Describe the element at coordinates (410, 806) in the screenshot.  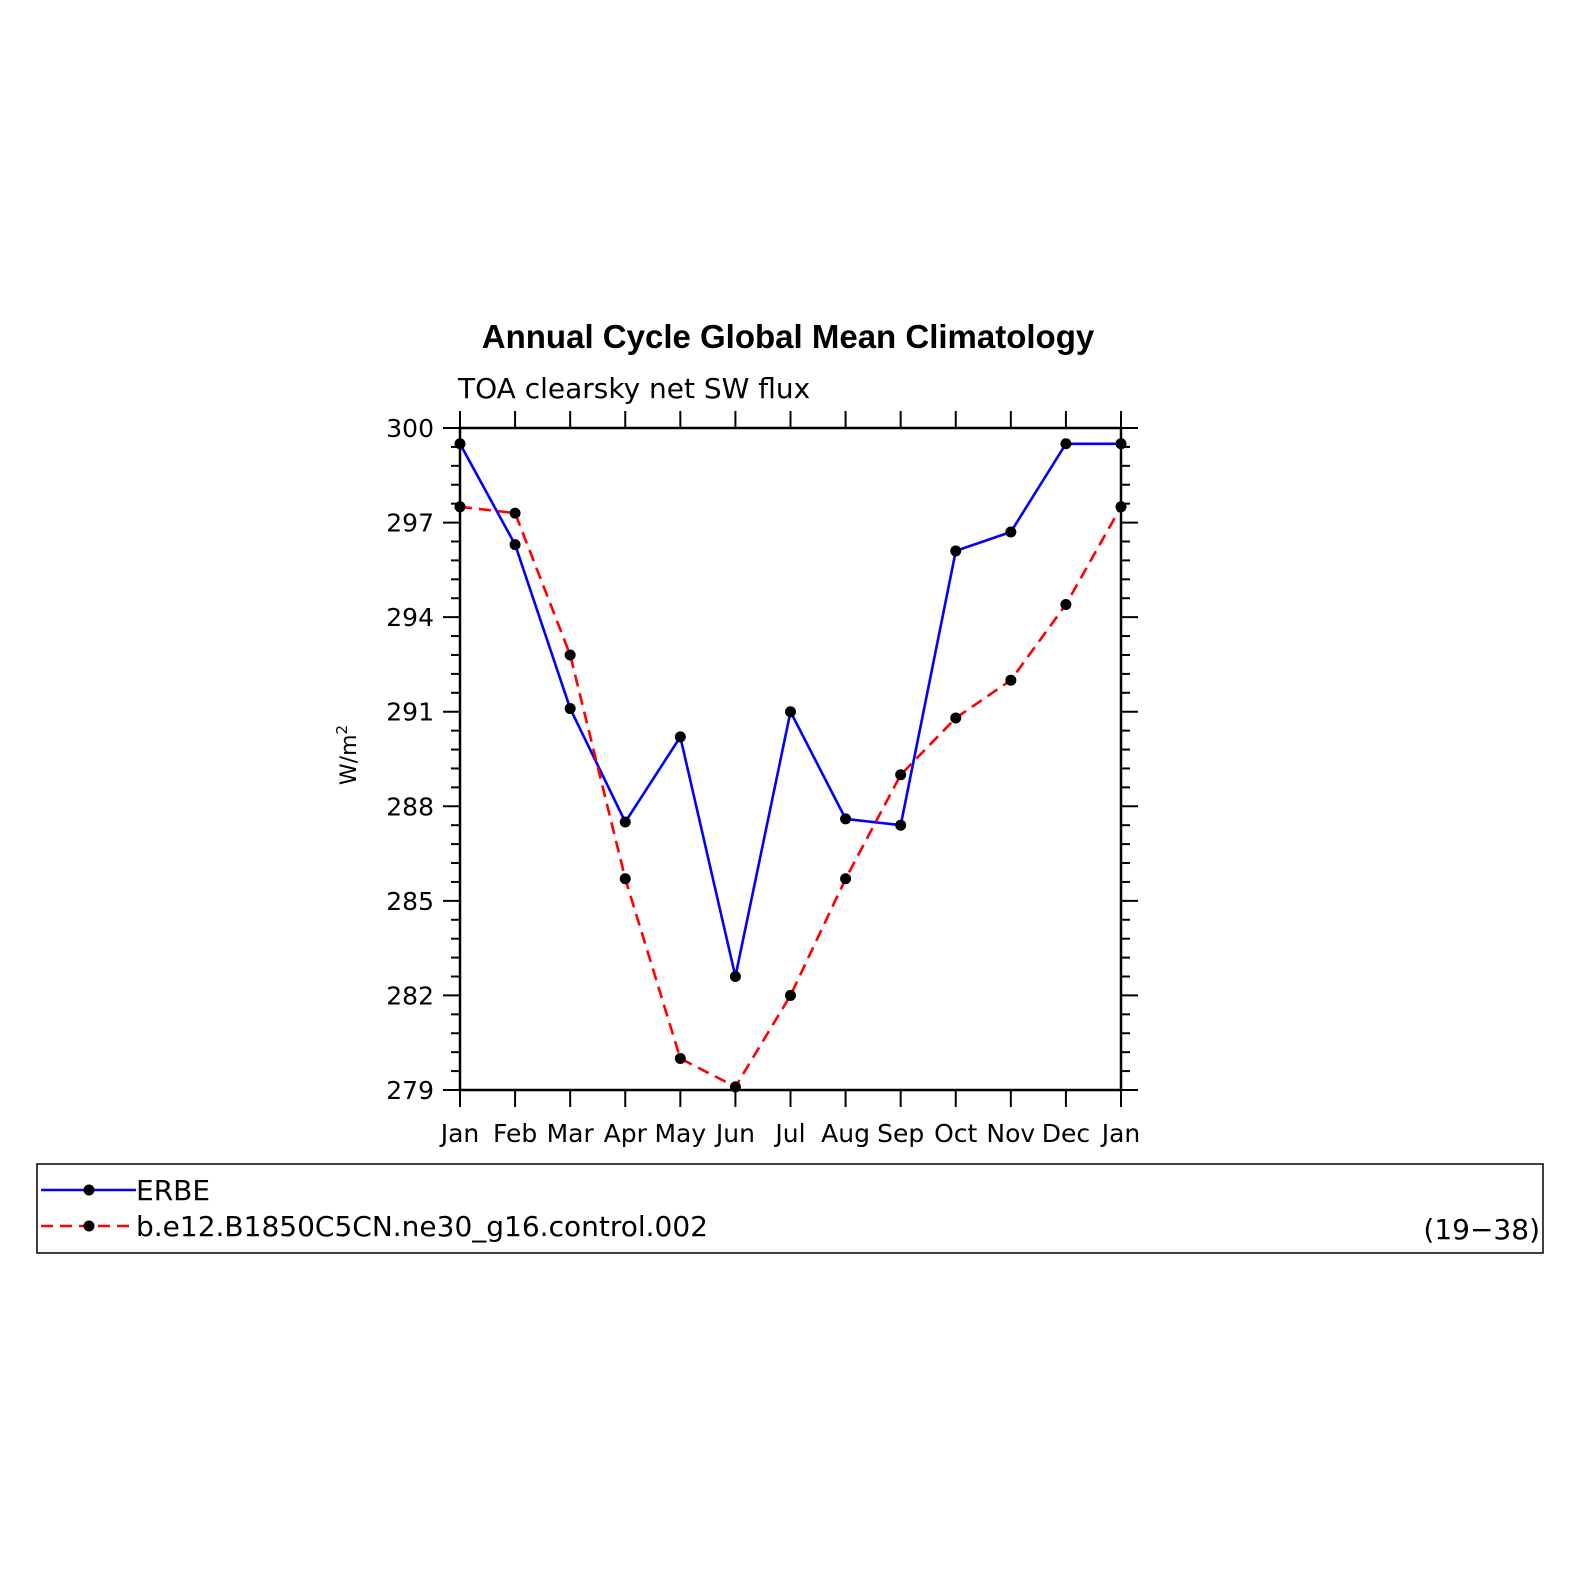
I see `y-tick-label: 288` at that location.